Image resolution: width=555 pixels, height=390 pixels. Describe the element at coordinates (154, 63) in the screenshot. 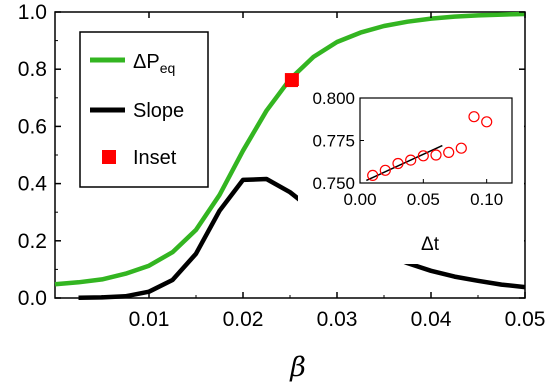

I see `legend-label-delta-p: ΔPeq` at that location.